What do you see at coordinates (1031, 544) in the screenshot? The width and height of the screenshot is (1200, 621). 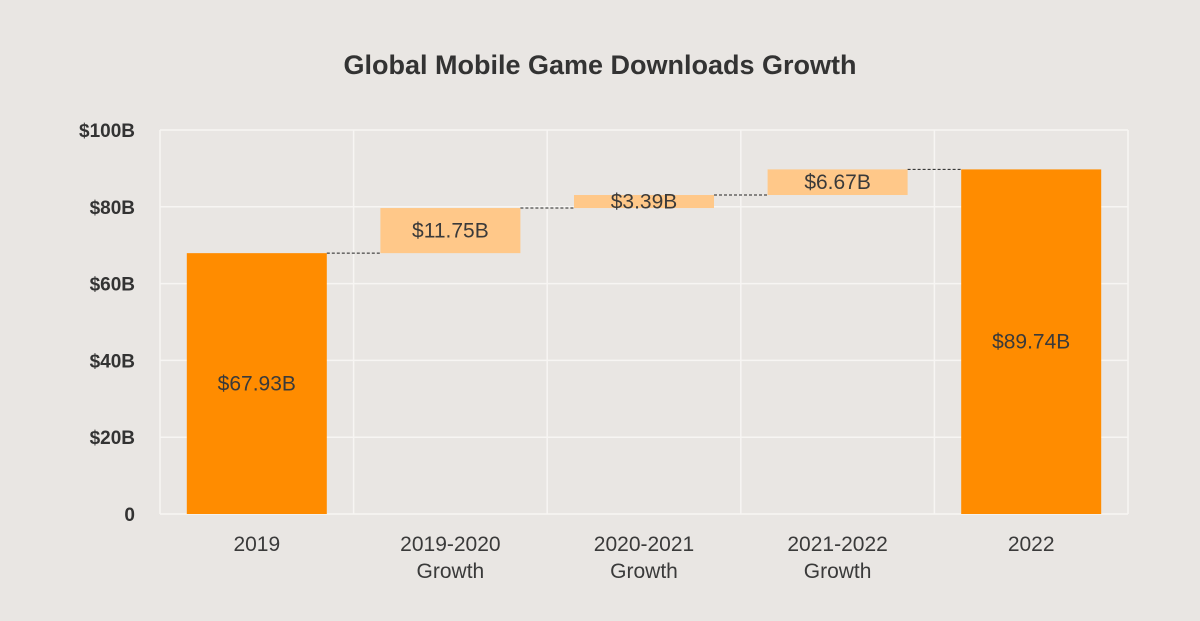 I see `x-category-label: 2022` at bounding box center [1031, 544].